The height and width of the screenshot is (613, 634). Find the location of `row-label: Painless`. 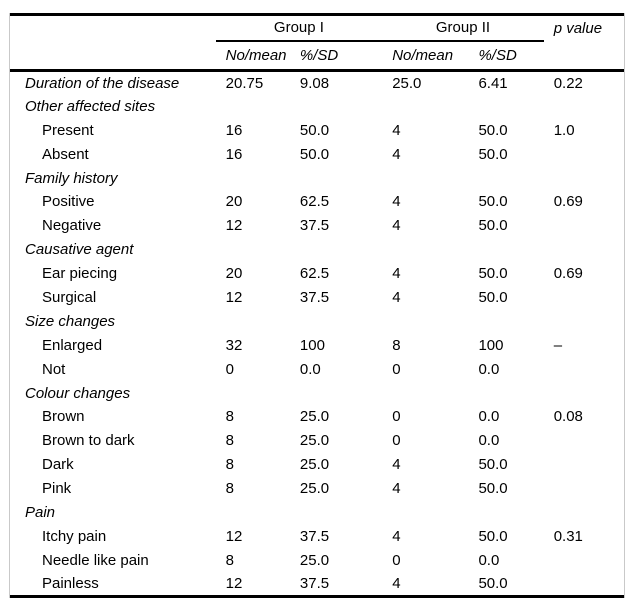

row-label: Painless is located at coordinates (70, 583).